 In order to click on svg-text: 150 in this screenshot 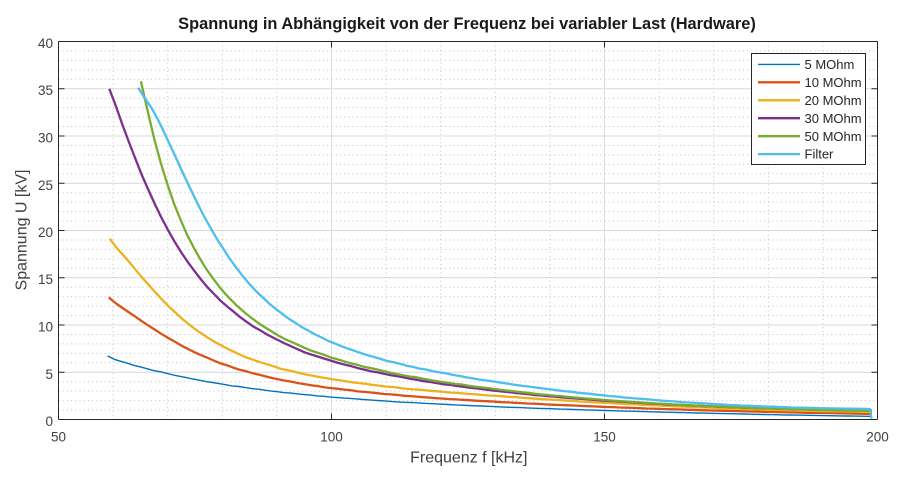, I will do `click(604, 436)`.